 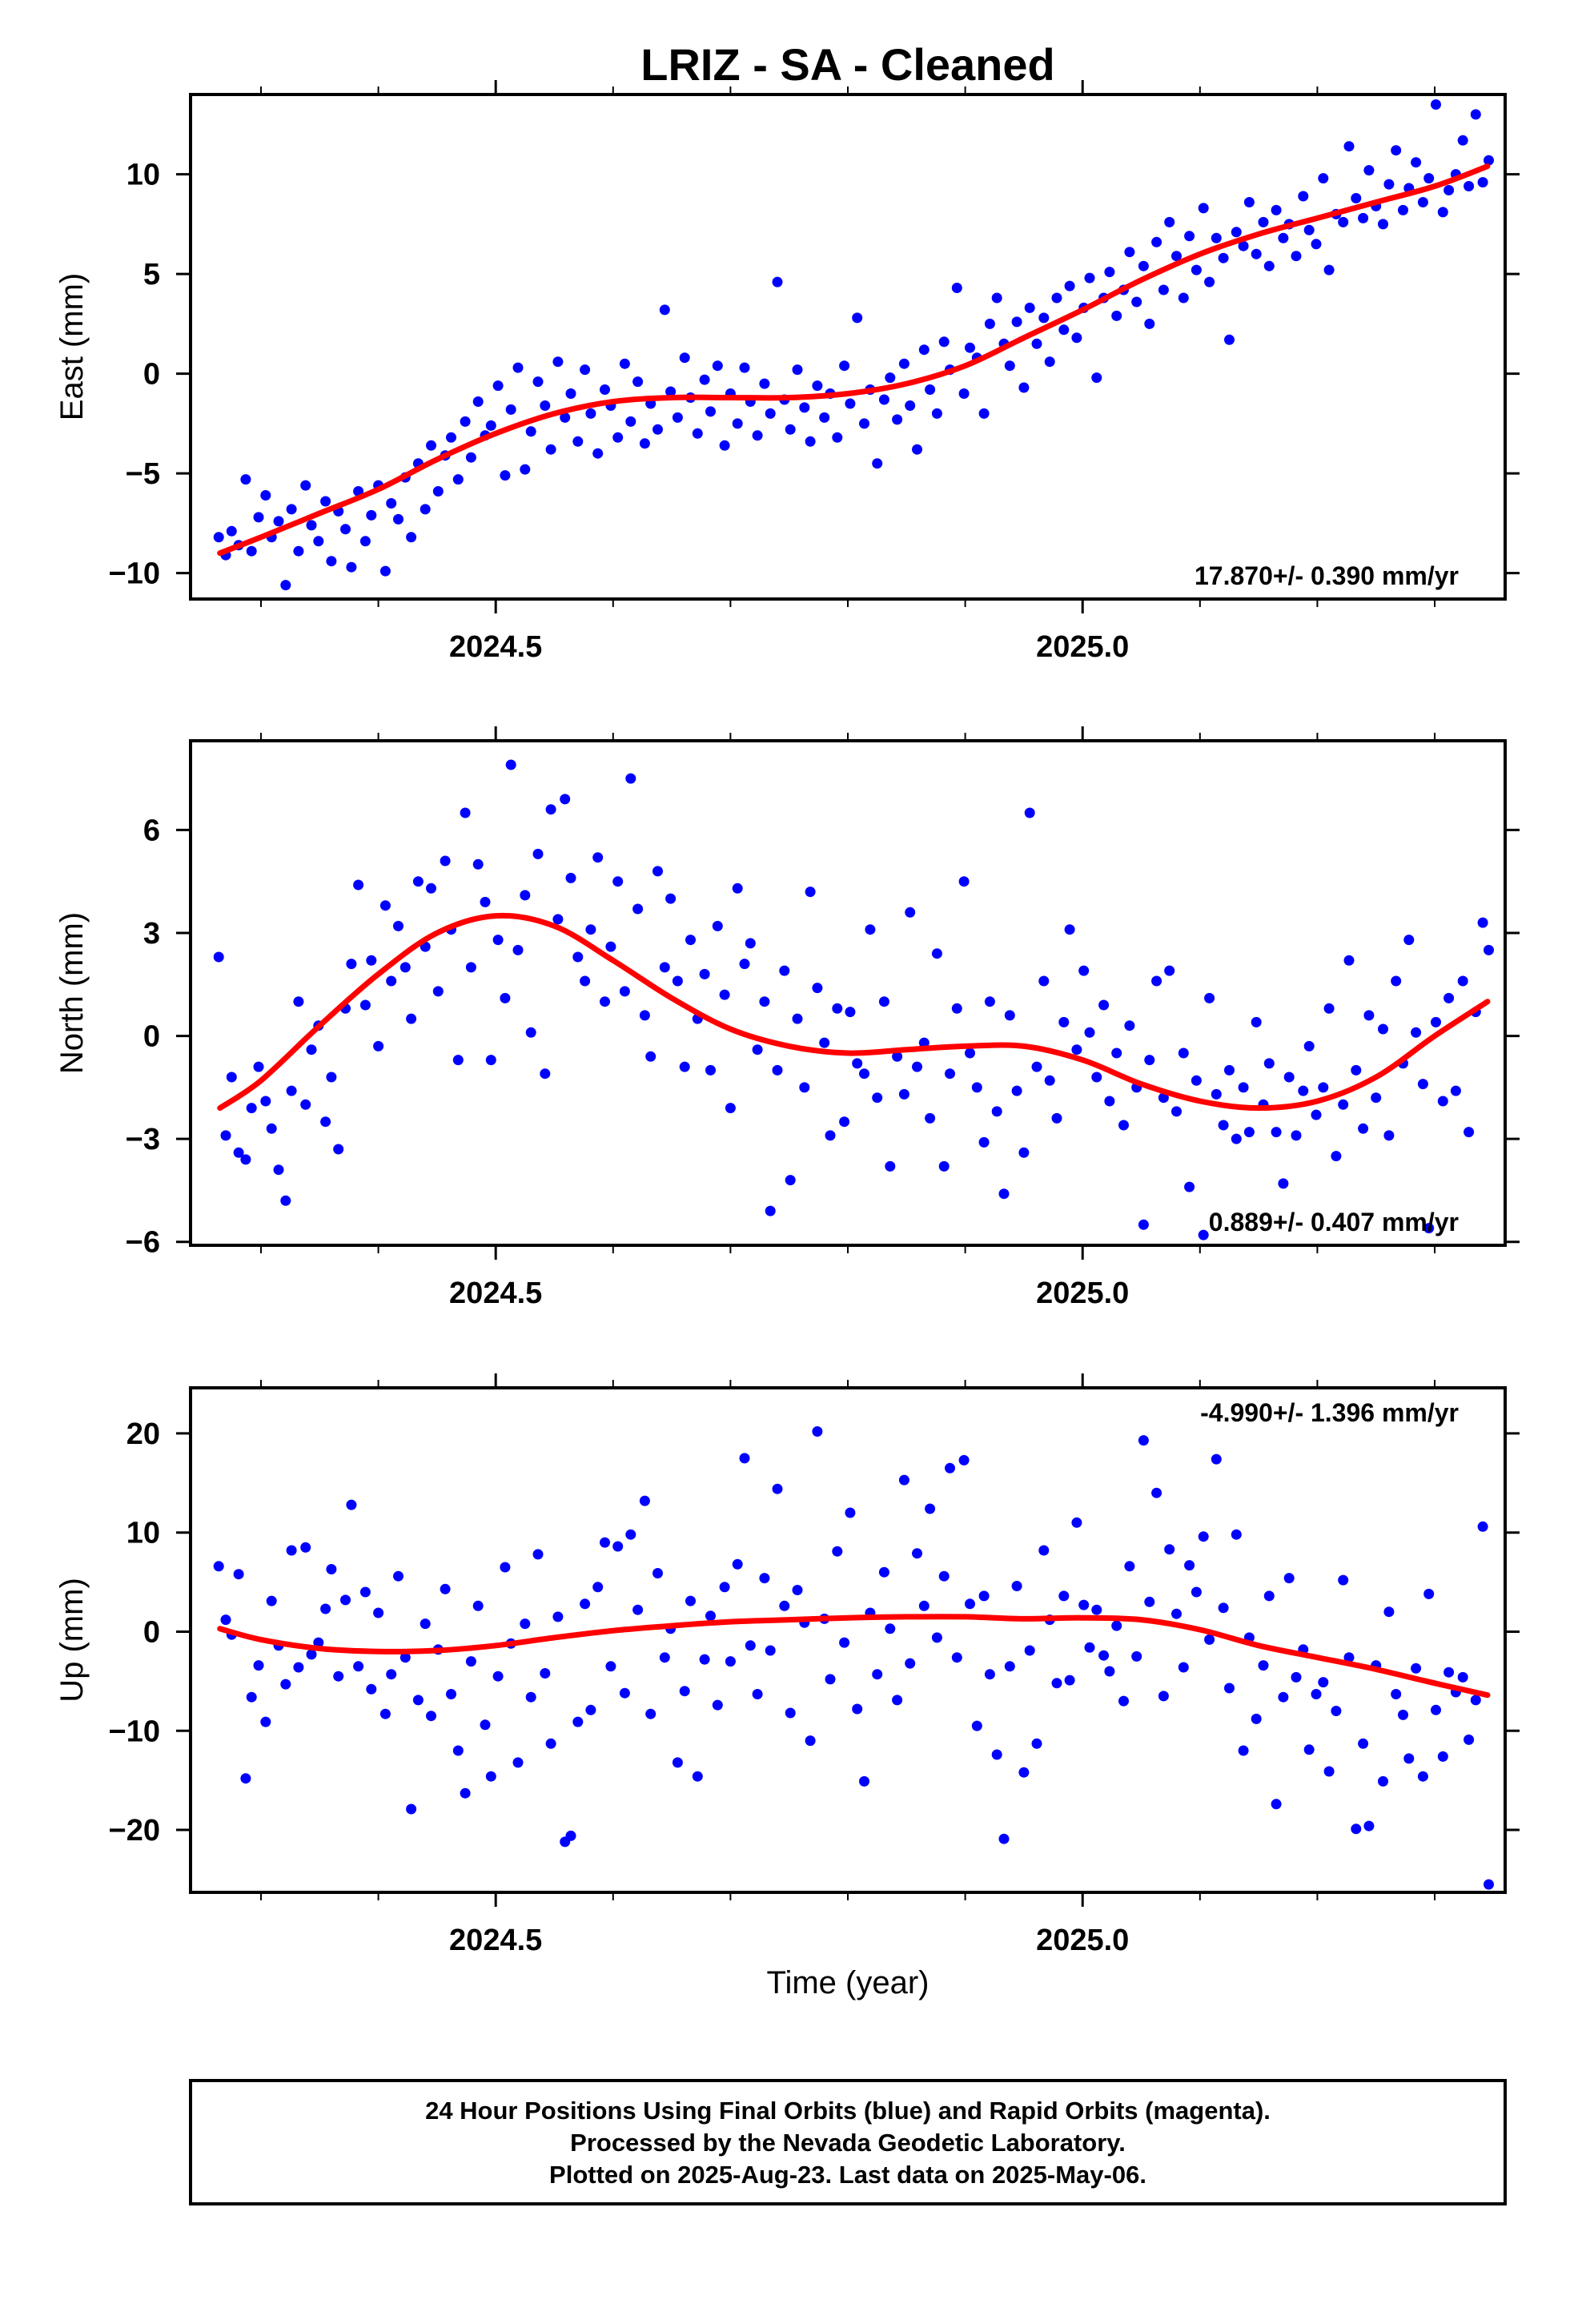 What do you see at coordinates (854, 360) in the screenshot?
I see `fit-curve` at bounding box center [854, 360].